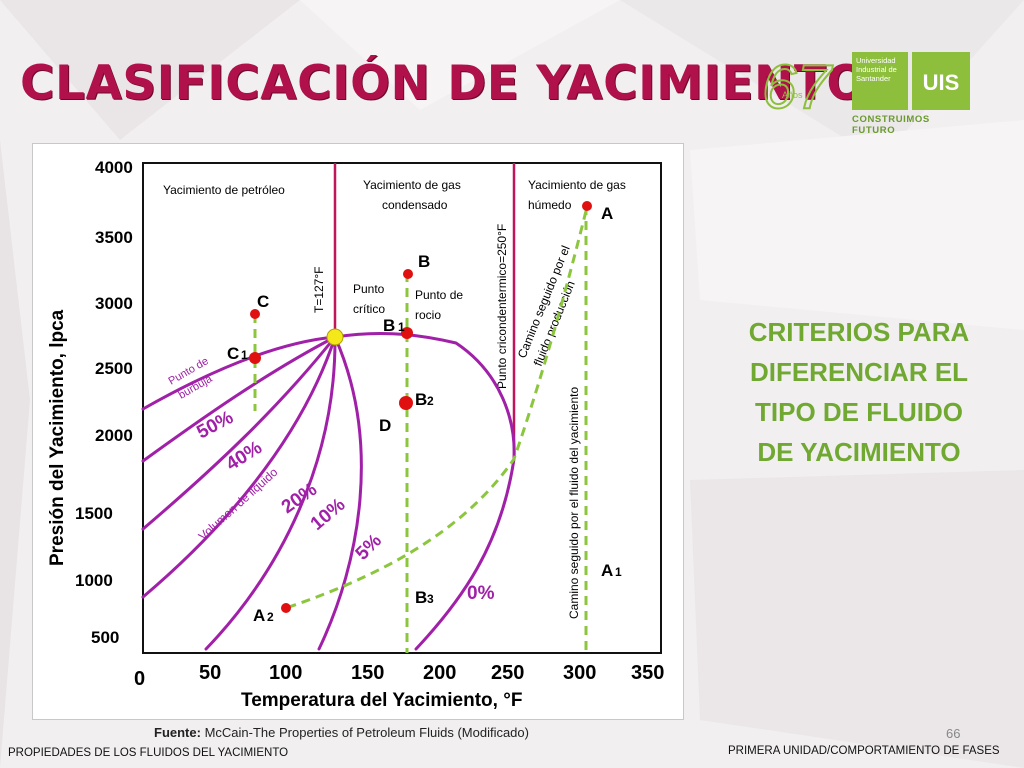 This screenshot has height=768, width=1024. Describe the element at coordinates (238, 504) in the screenshot. I see `liquid-volume-label: Volumen de liquido` at that location.